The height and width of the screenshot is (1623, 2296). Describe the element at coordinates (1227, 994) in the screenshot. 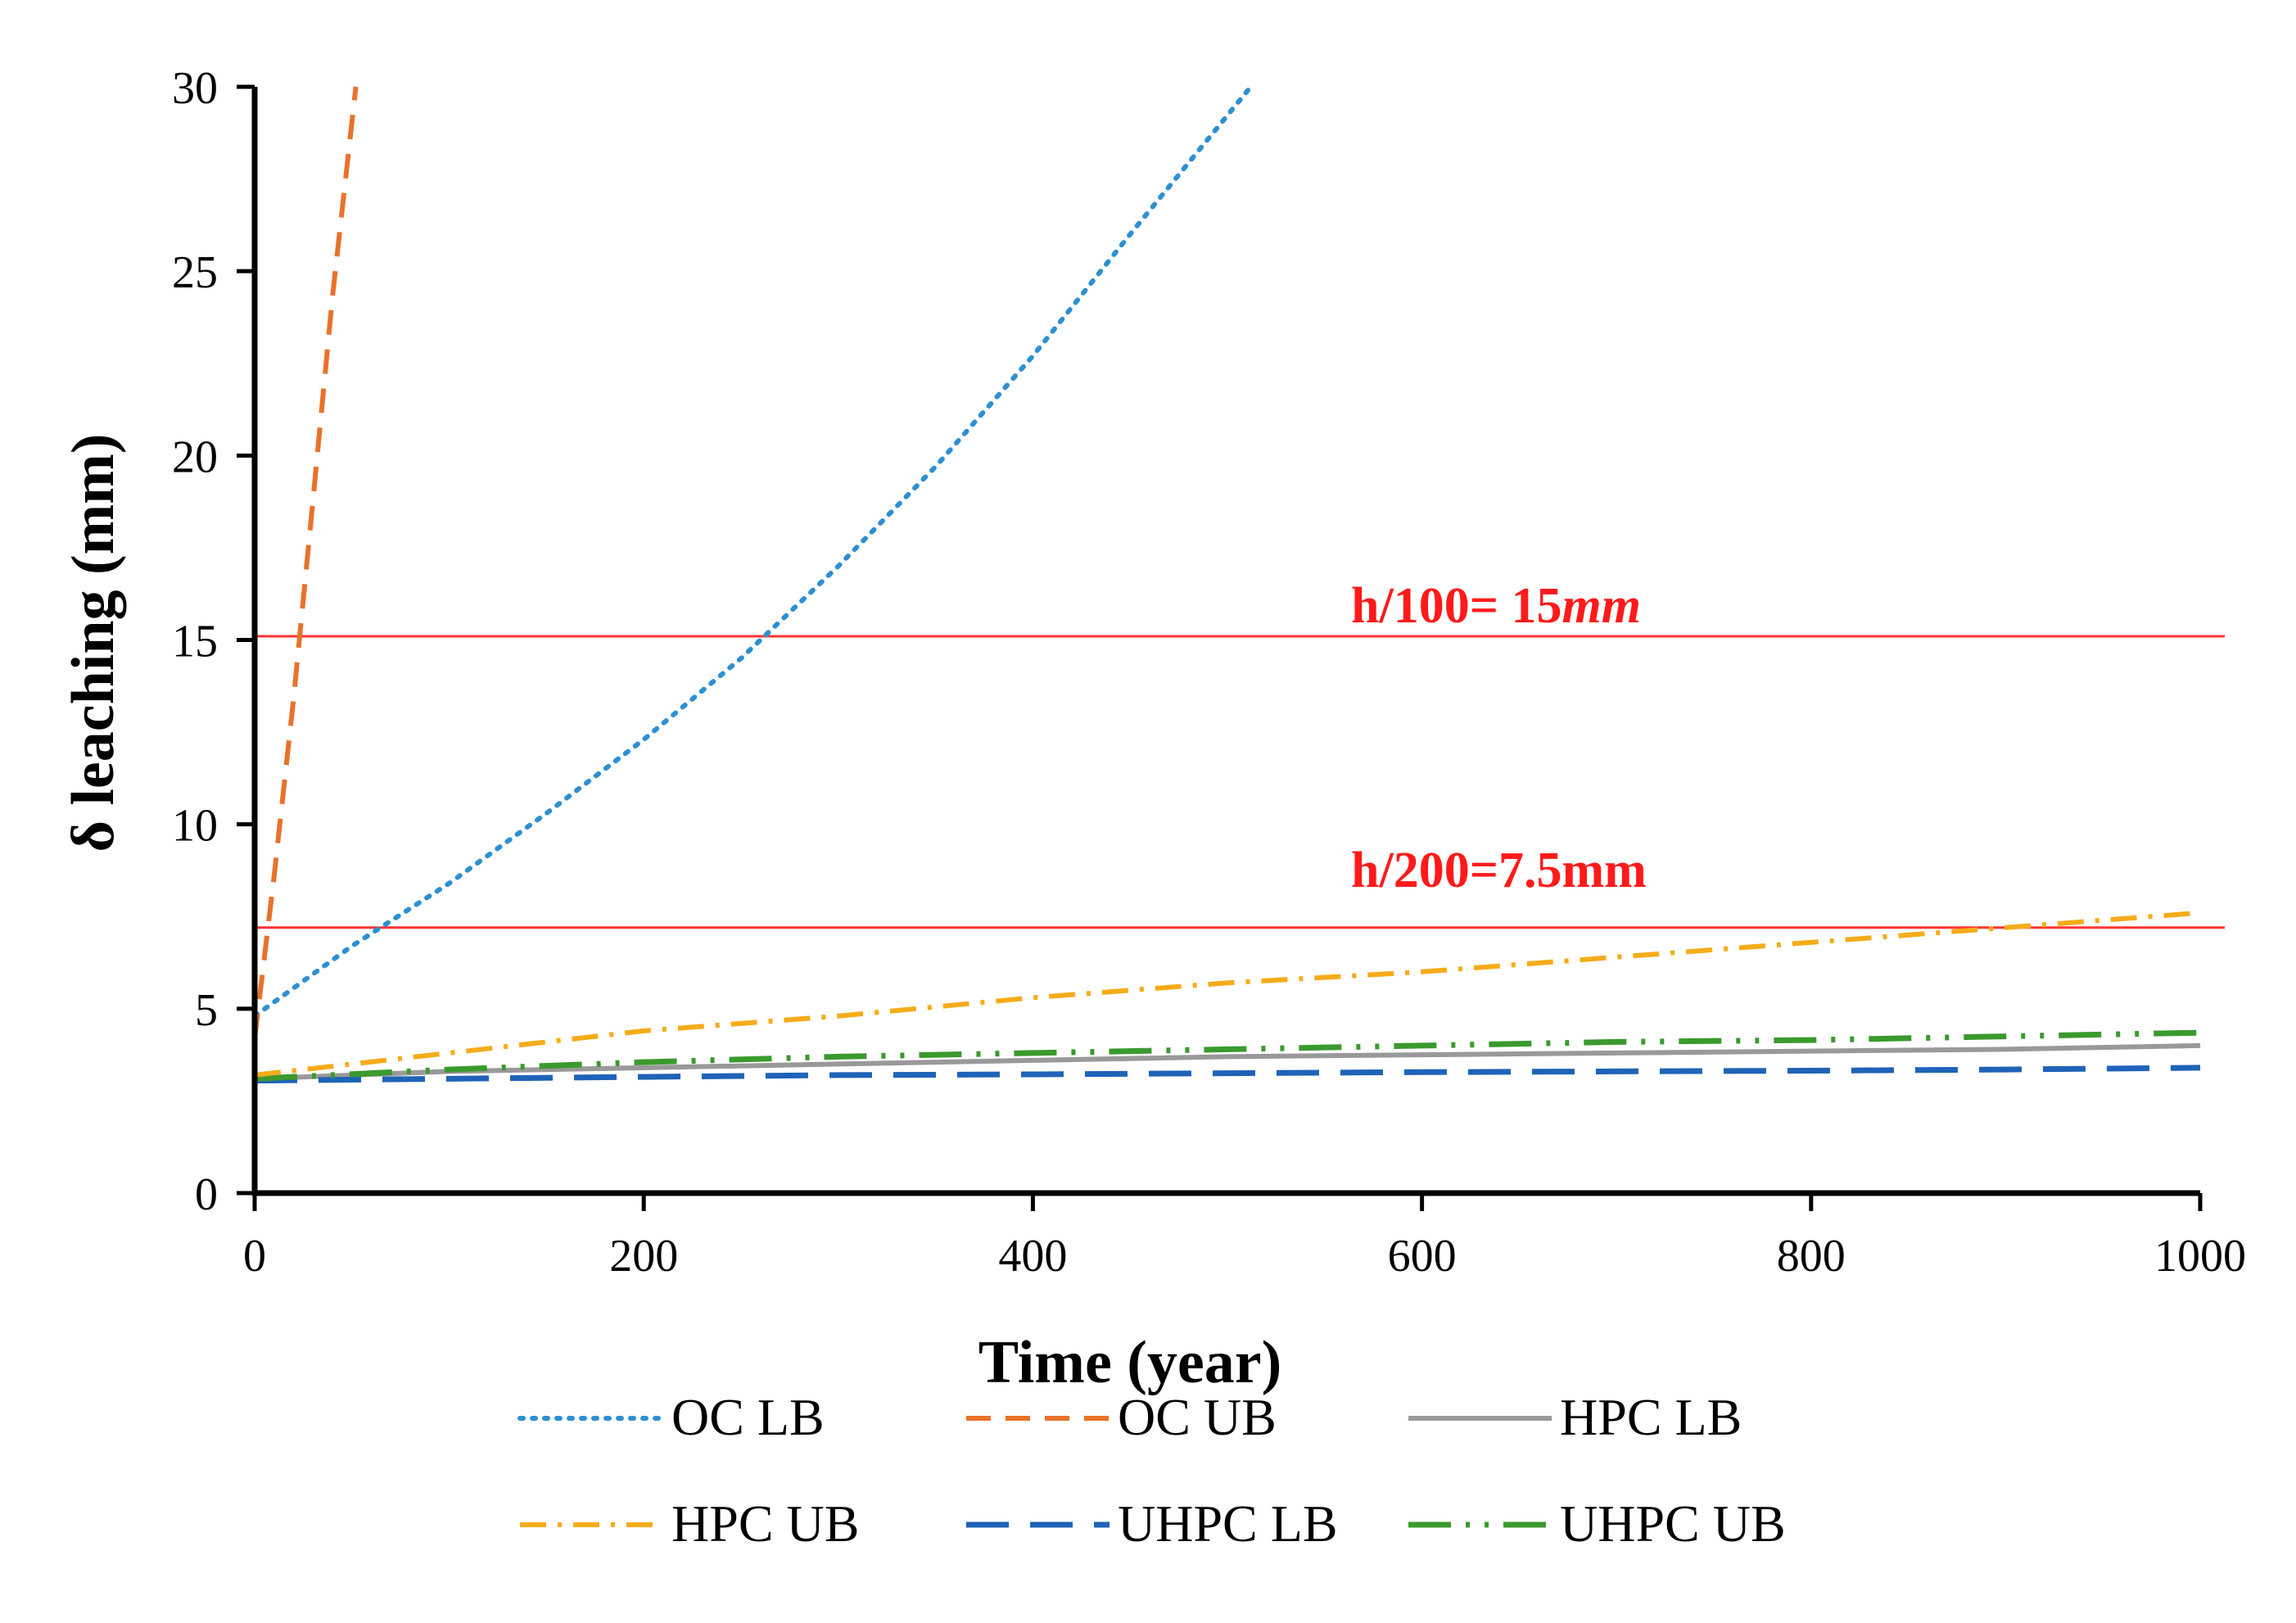

I see `series-line-hpc-ub` at that location.